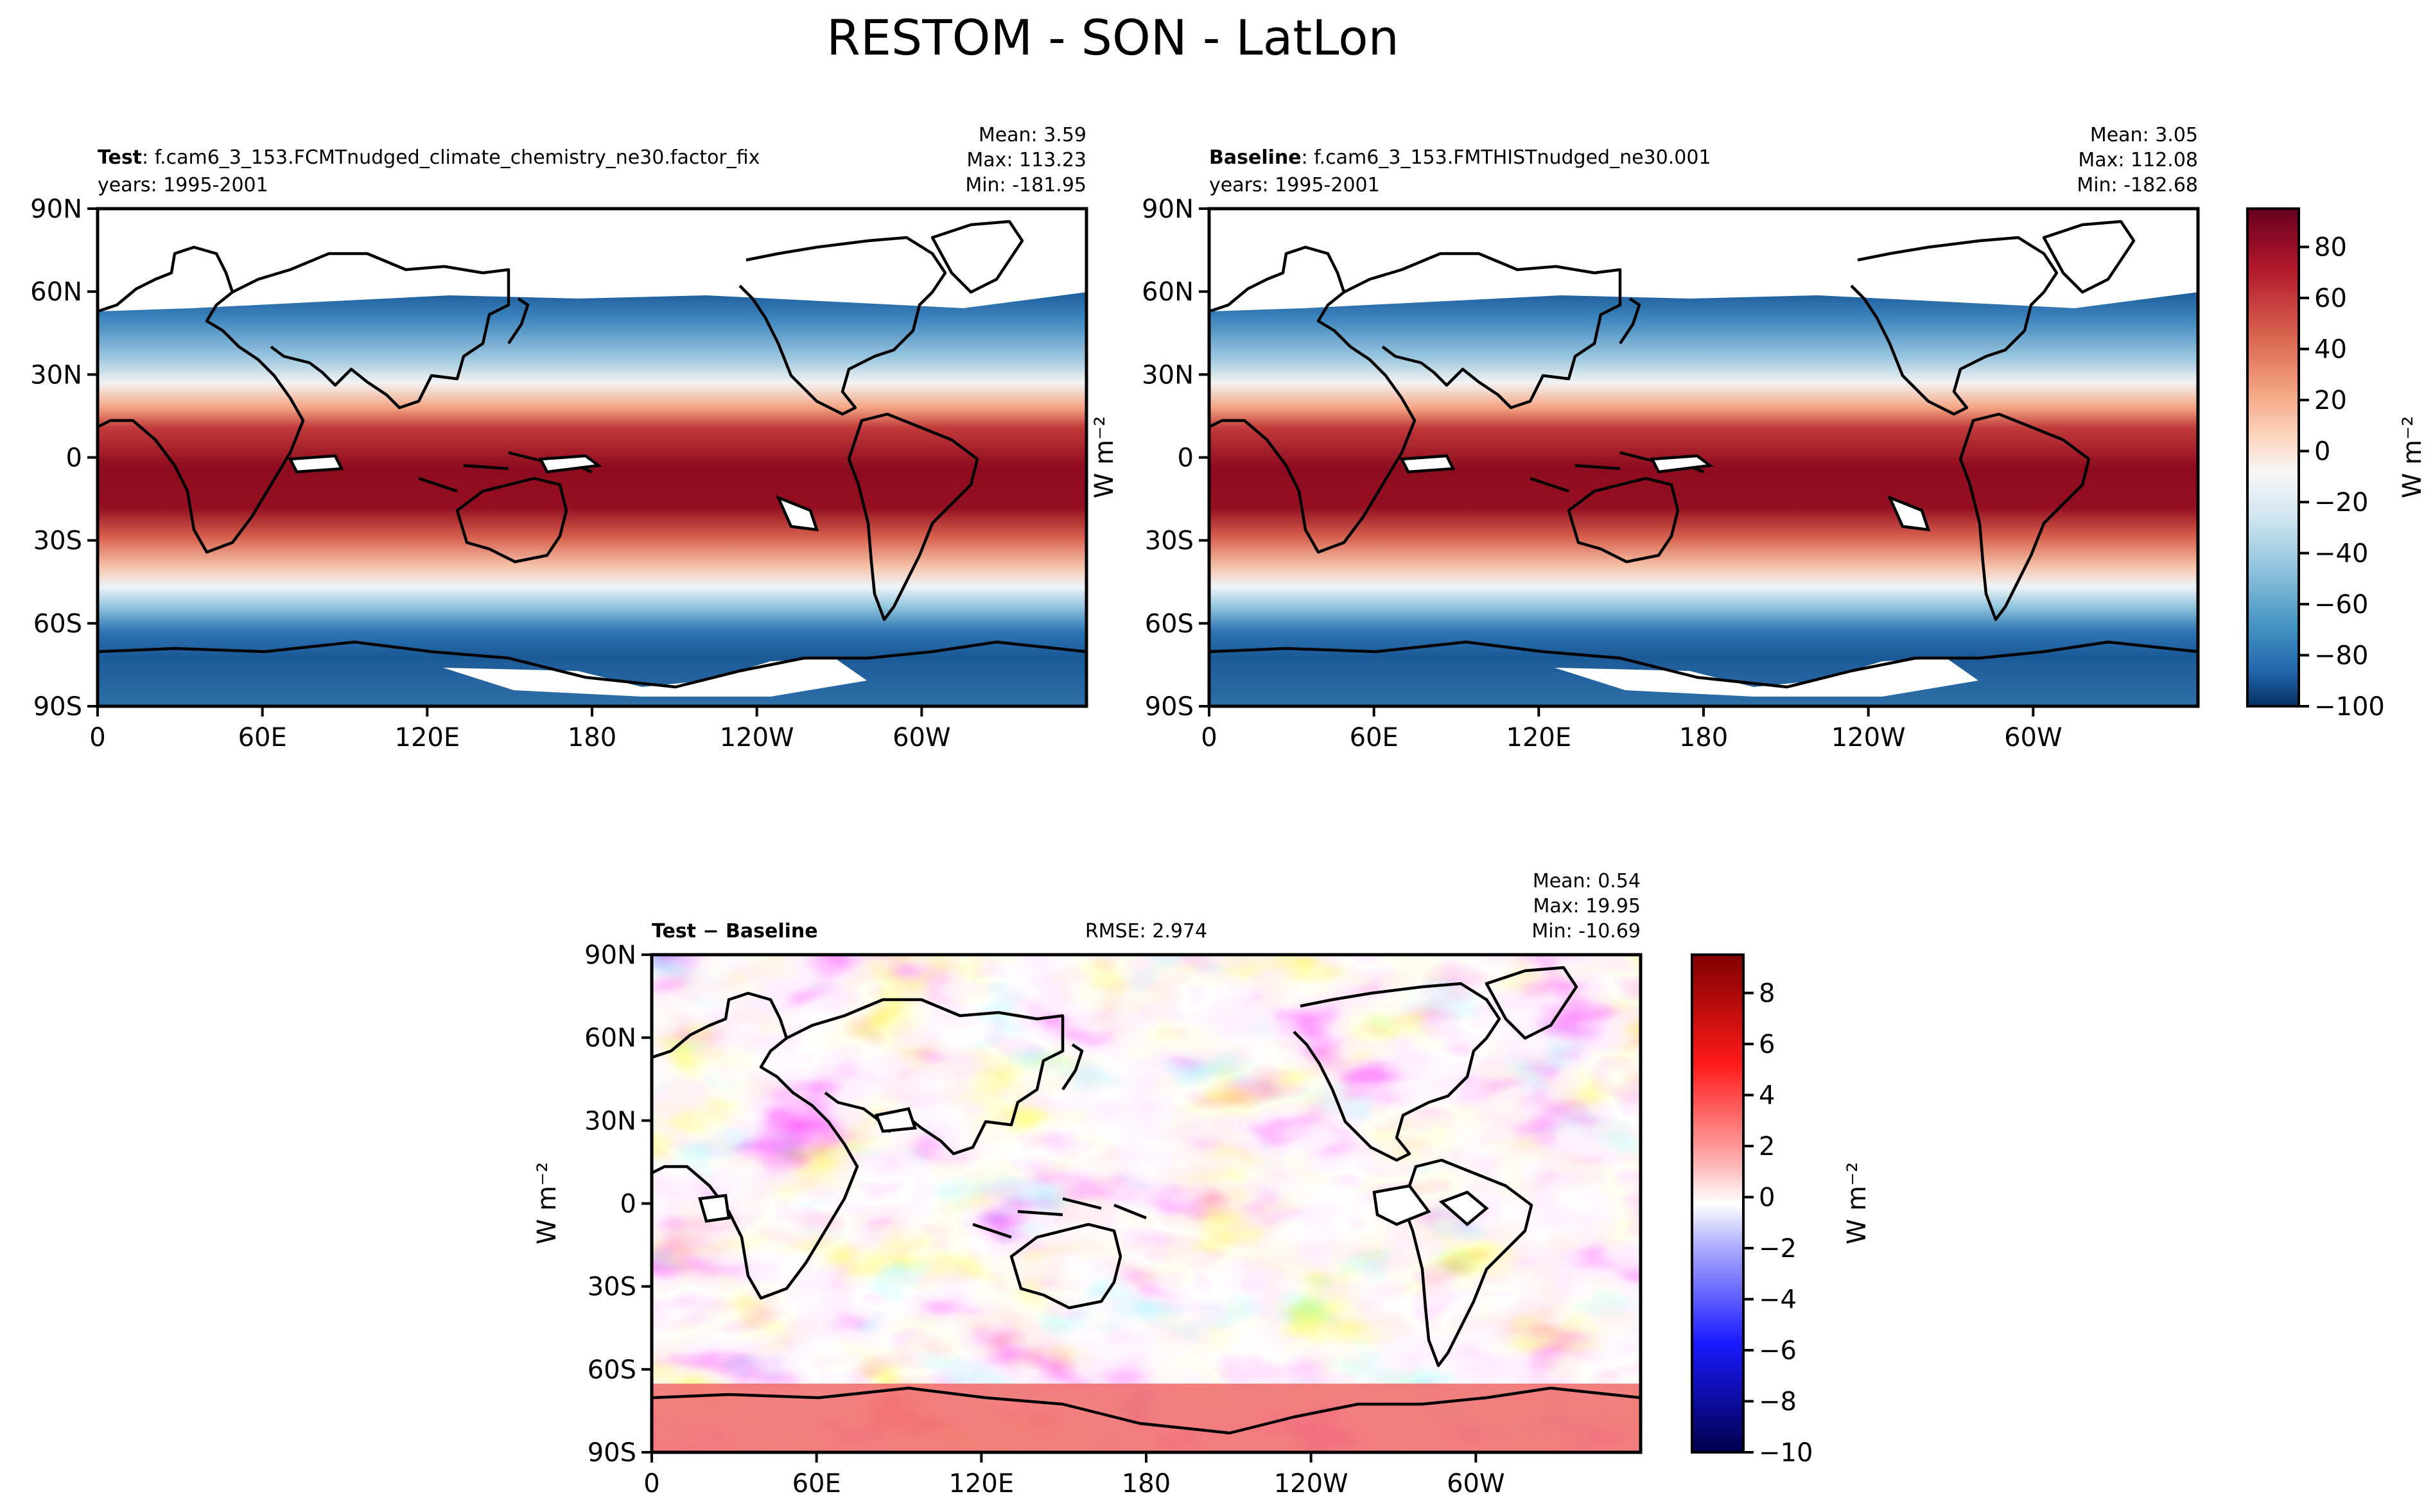  What do you see at coordinates (183, 185) in the screenshot?
I see `panel-test-years: years: 1995-2001` at bounding box center [183, 185].